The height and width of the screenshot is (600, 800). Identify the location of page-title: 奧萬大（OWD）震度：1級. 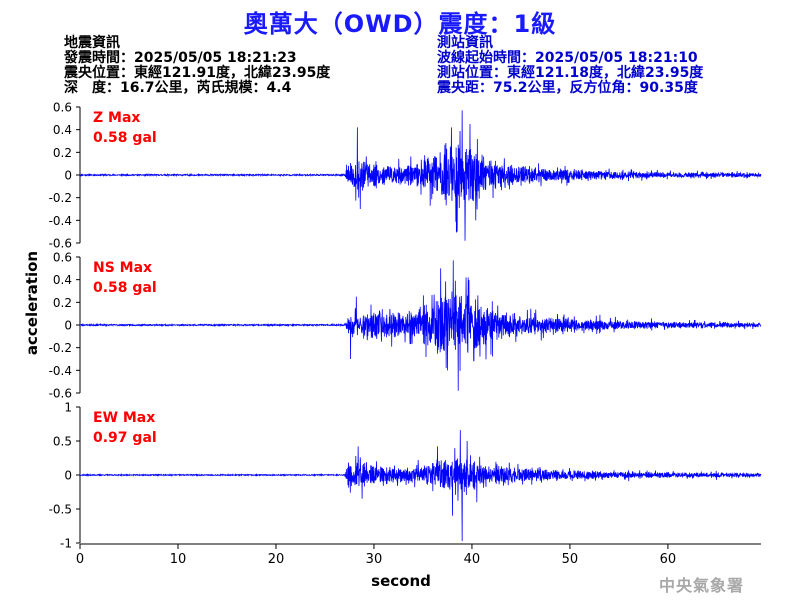
(400, 24).